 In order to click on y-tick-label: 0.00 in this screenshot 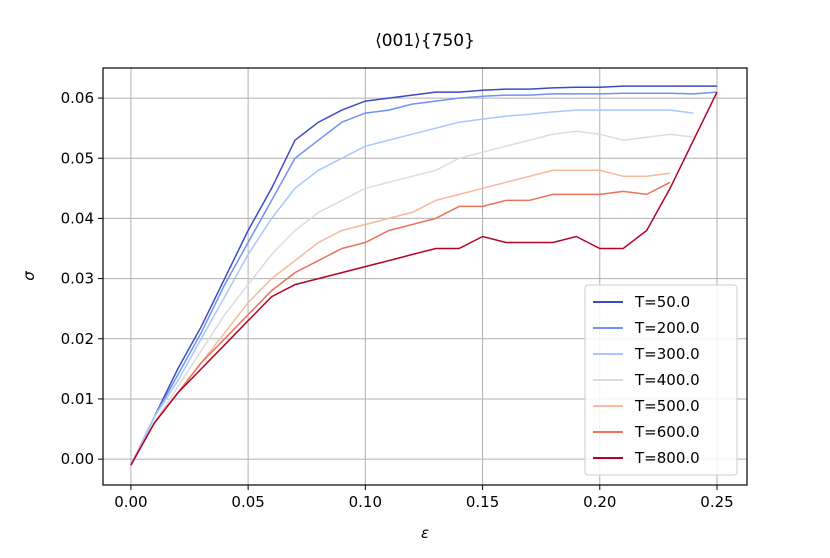, I will do `click(77, 459)`.